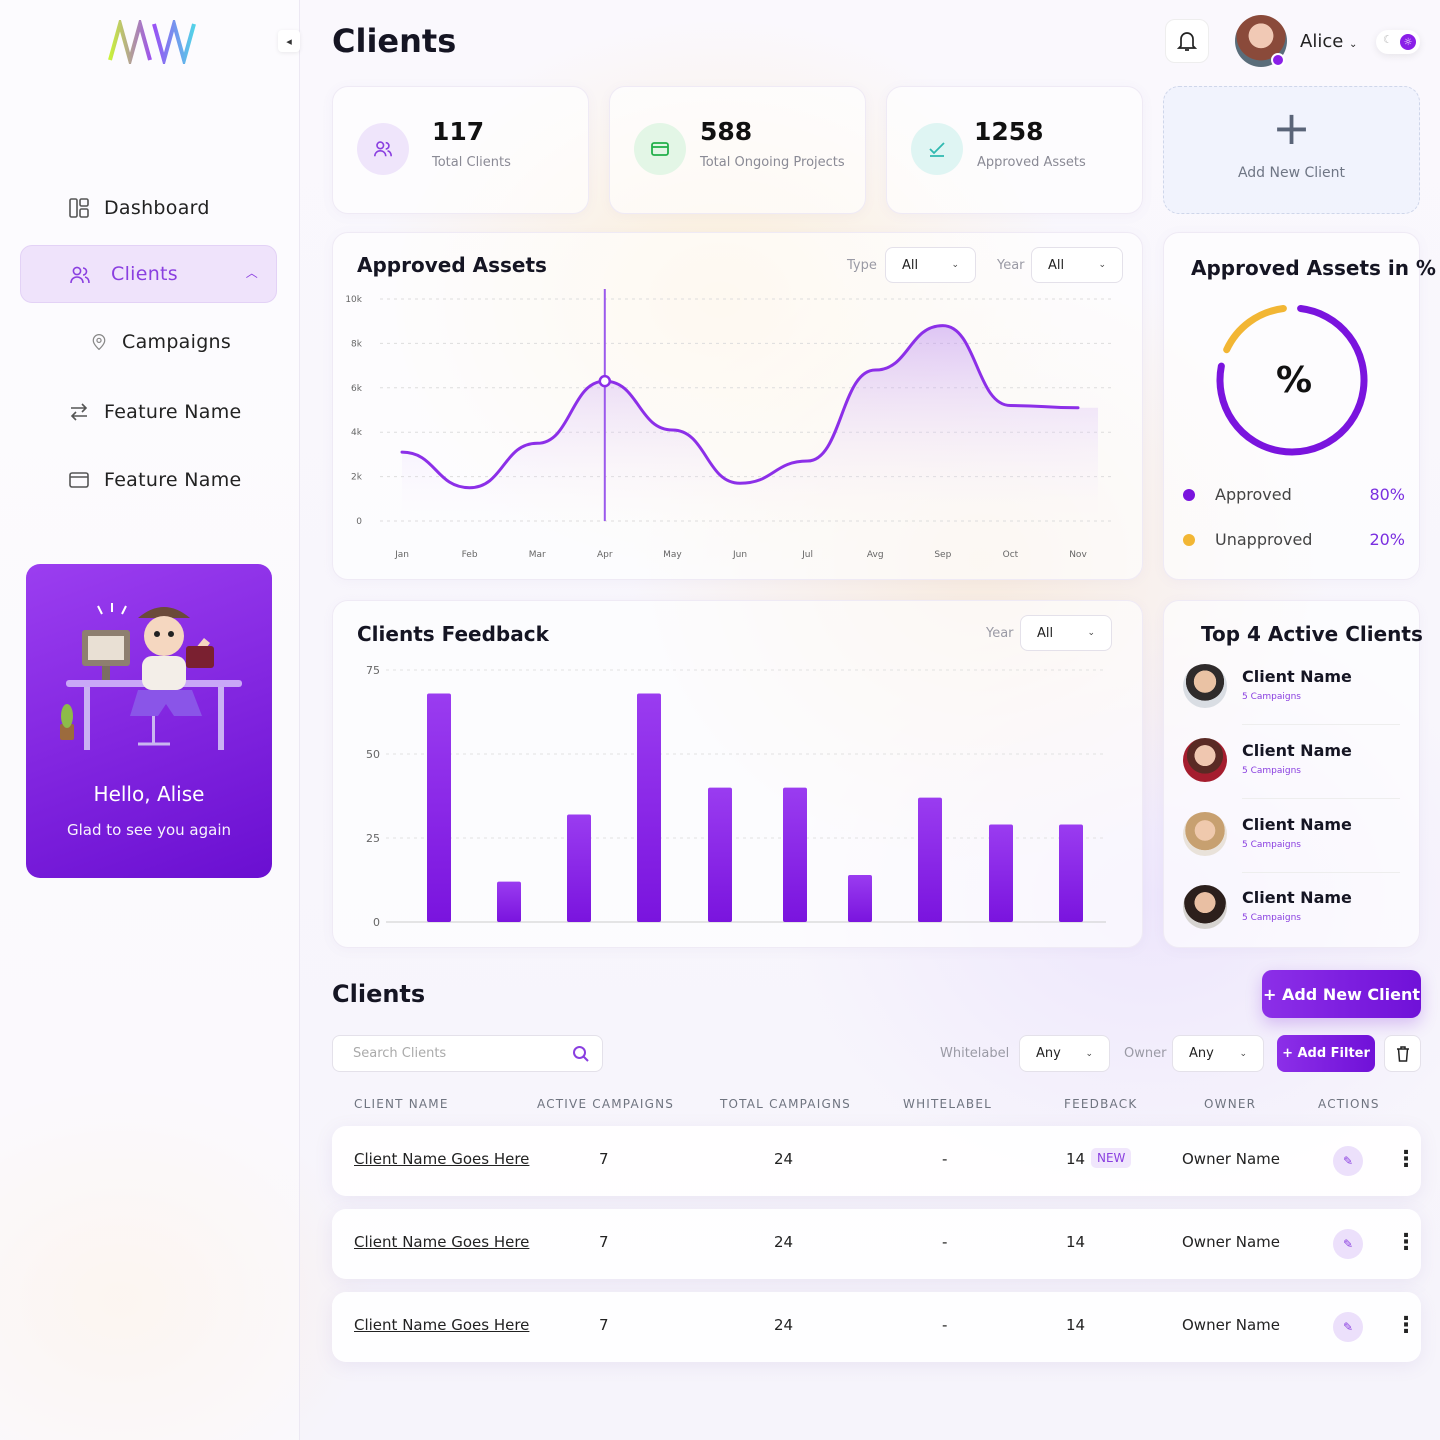 This screenshot has width=1440, height=1440. What do you see at coordinates (1291, 173) in the screenshot?
I see `add-new-client-label: Add New Client` at bounding box center [1291, 173].